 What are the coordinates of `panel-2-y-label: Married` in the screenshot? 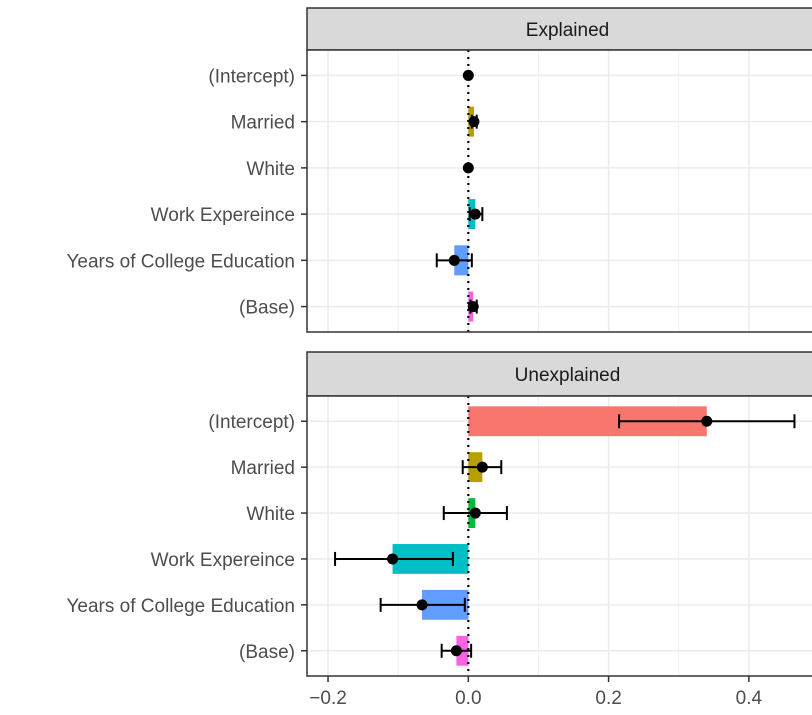 It's located at (263, 468).